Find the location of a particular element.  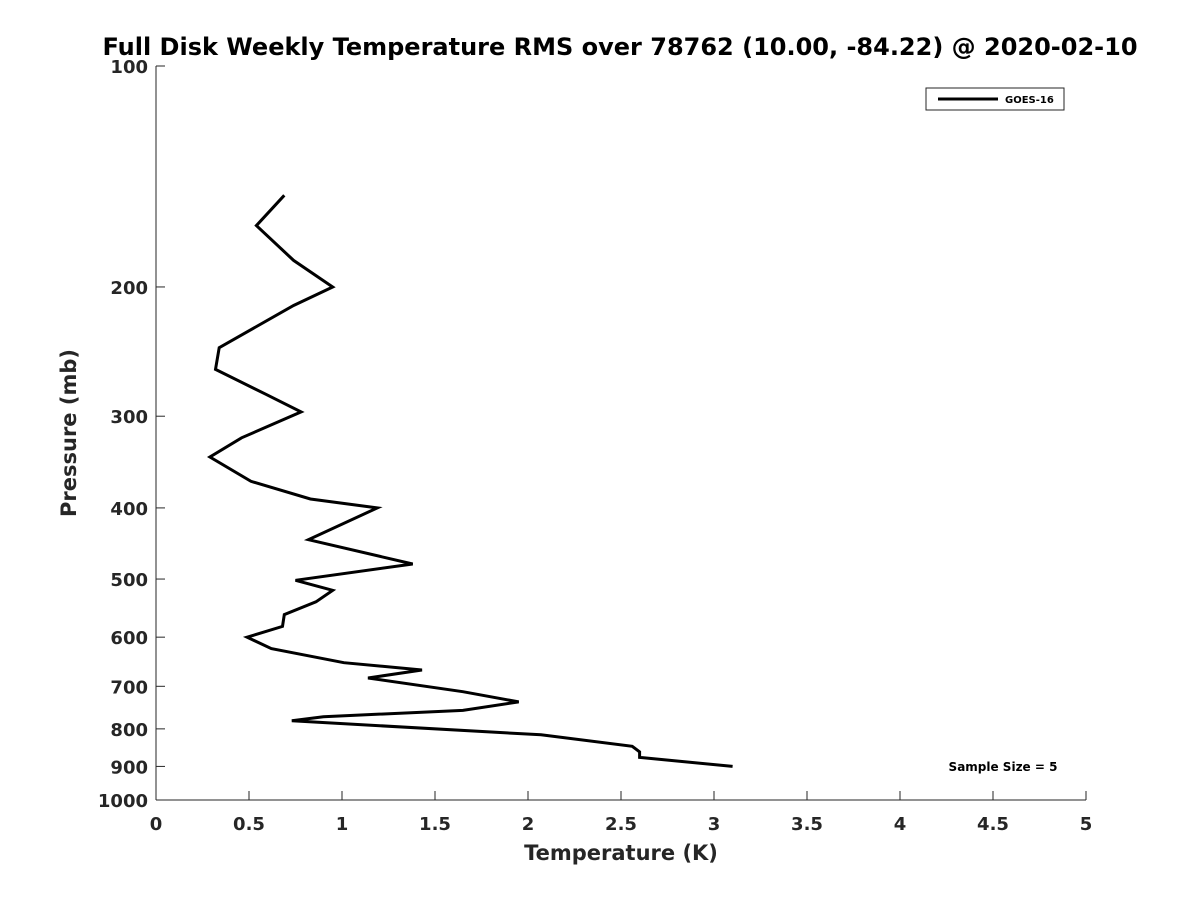

y-tick-label: 900 is located at coordinates (129, 767).